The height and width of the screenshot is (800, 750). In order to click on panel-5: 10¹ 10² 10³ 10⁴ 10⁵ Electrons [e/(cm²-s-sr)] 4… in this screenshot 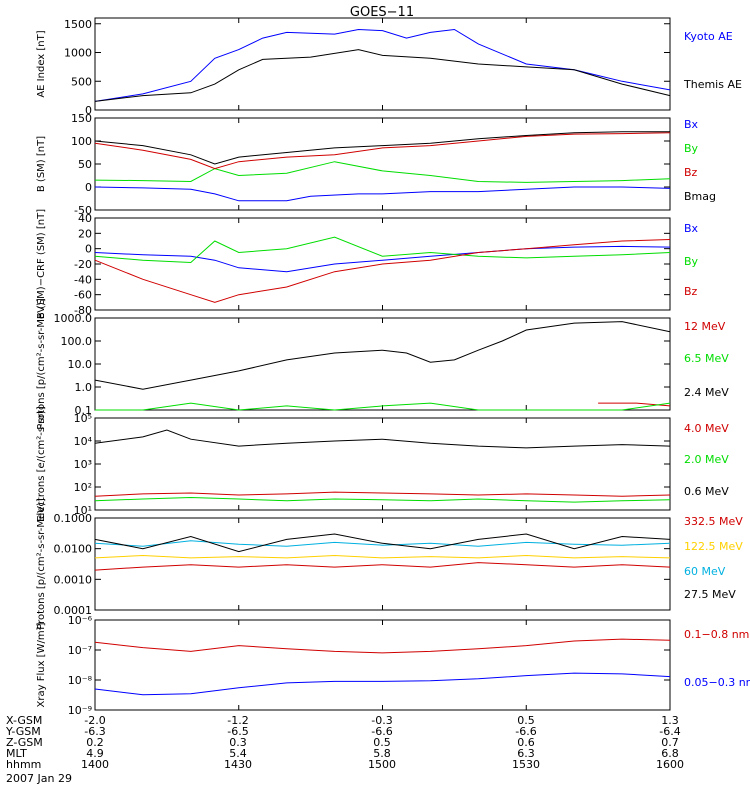, I will do `click(382, 464)`.